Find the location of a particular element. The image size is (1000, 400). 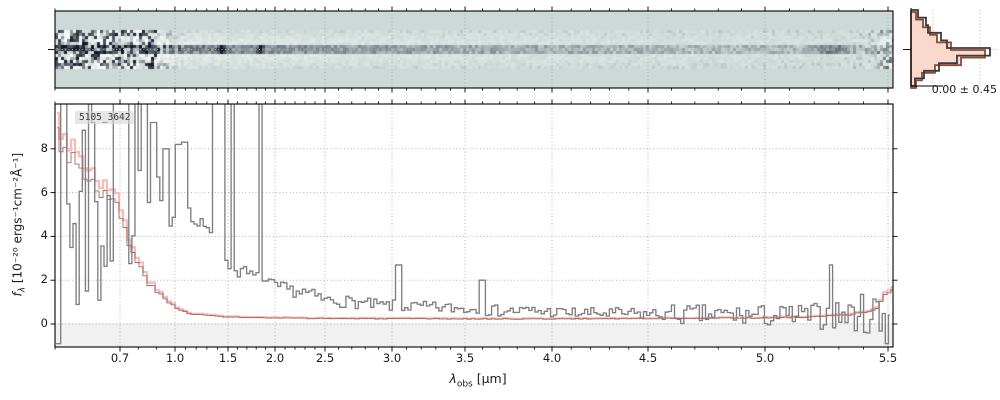

histogram-stat-label: 0.00 ± 0.45 is located at coordinates (964, 89).